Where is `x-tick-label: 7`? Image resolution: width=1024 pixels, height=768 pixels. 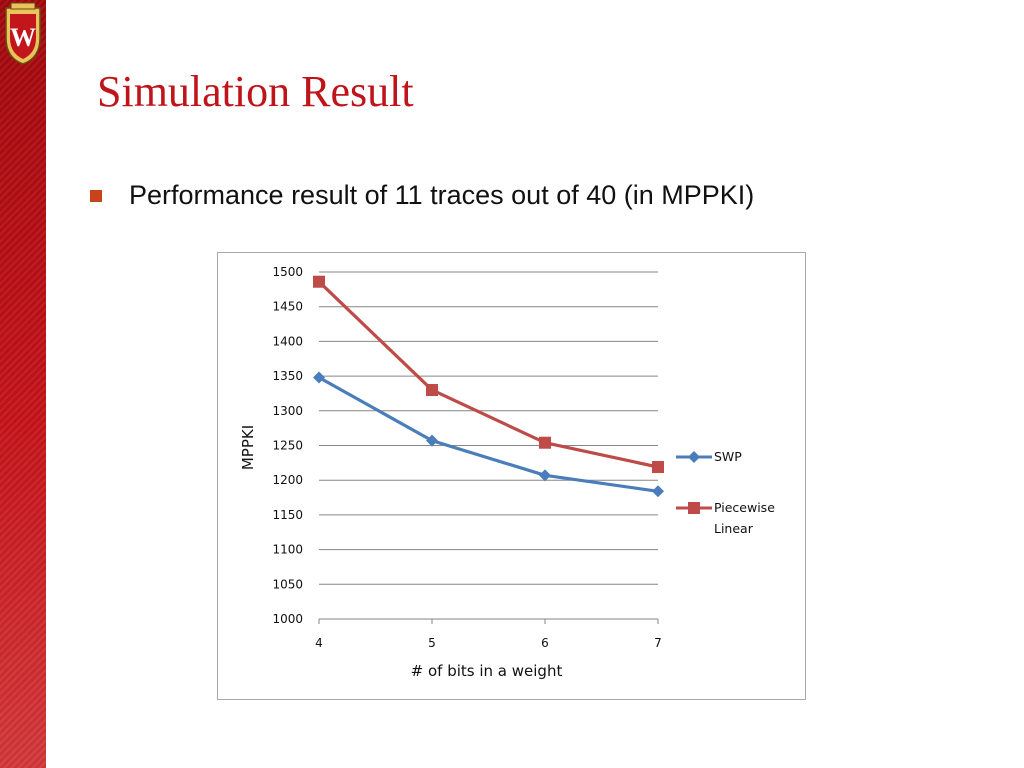 x-tick-label: 7 is located at coordinates (658, 643).